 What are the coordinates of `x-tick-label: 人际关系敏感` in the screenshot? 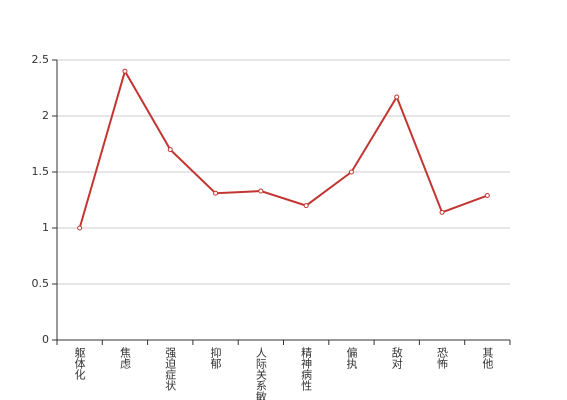 It's located at (260, 373).